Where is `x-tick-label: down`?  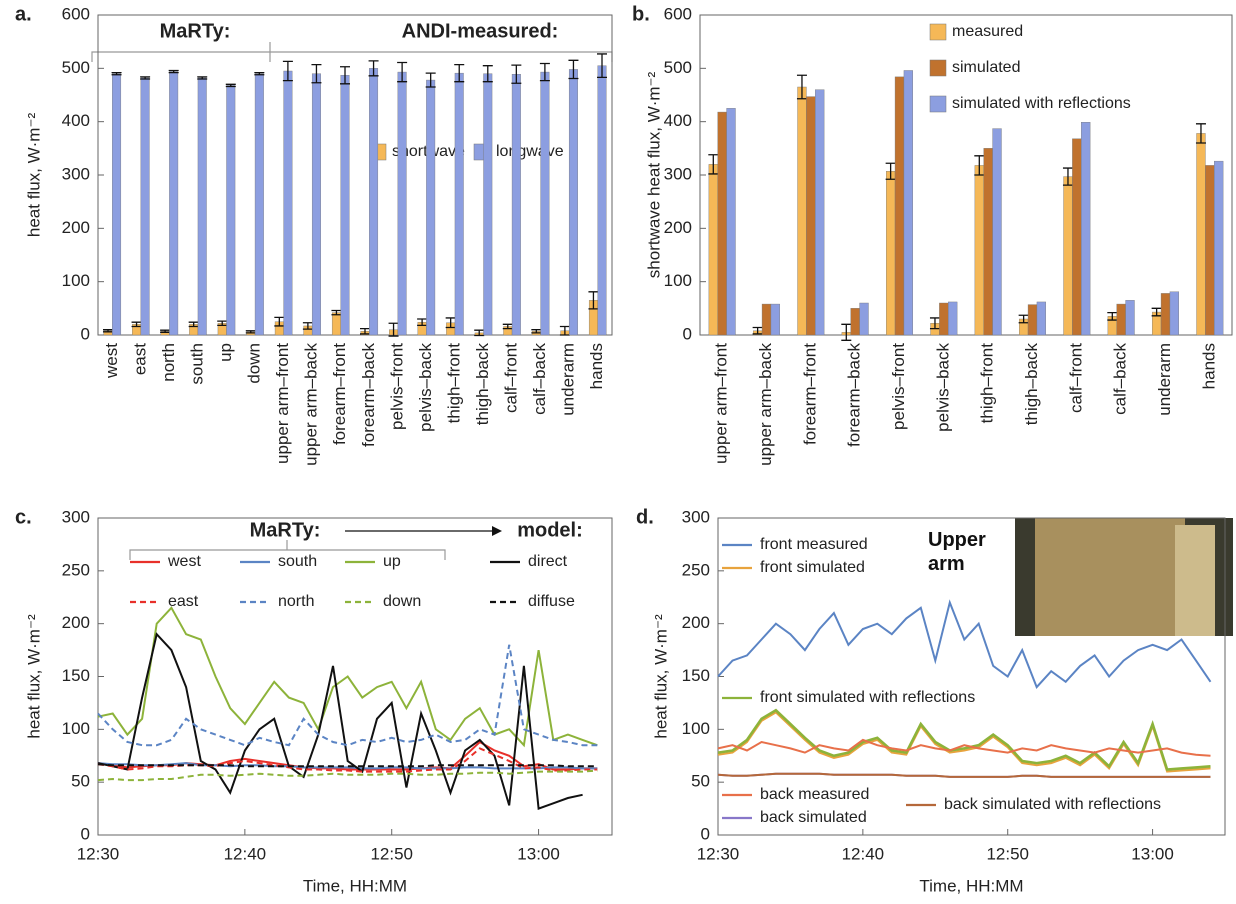
x-tick-label: down is located at coordinates (254, 363).